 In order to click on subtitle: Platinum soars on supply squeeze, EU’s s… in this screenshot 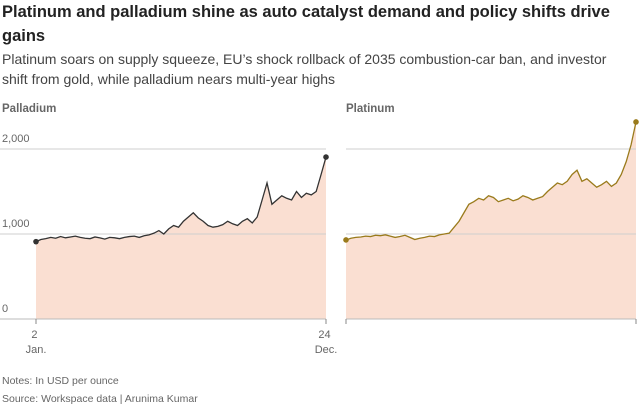, I will do `click(304, 69)`.